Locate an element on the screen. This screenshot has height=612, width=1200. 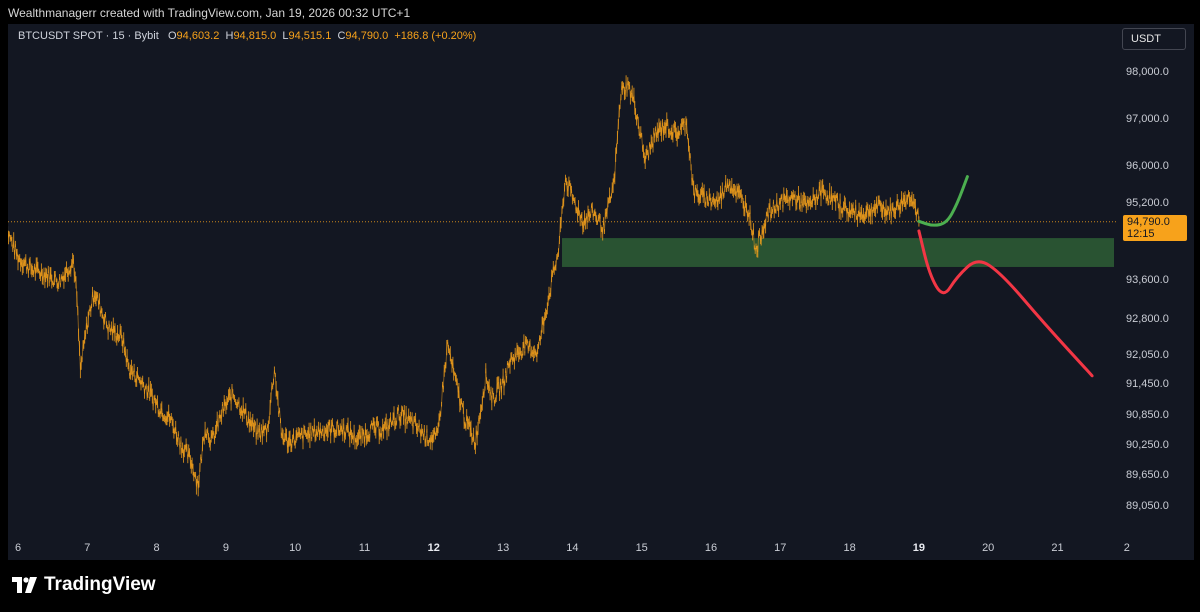
x-tick-label: 14 is located at coordinates (572, 548).